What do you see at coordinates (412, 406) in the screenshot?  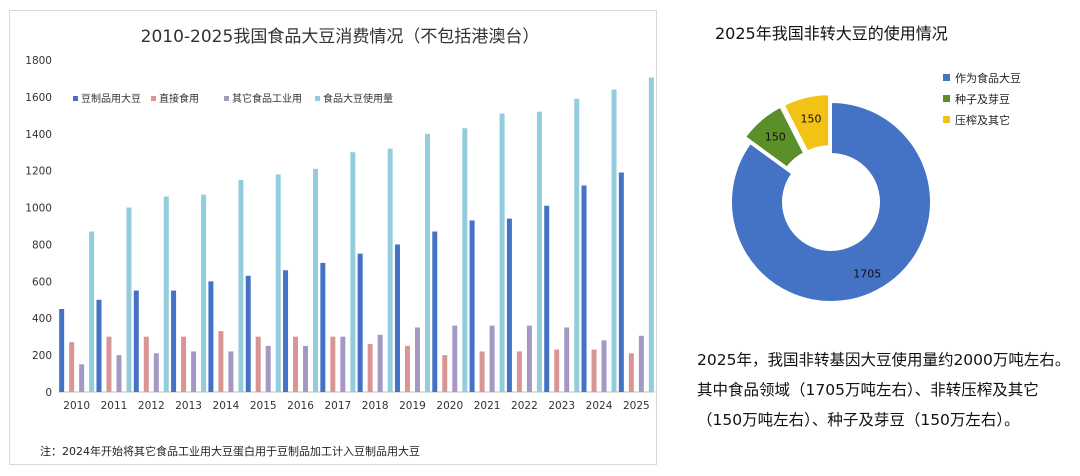 I see `x-tick-label: 2019` at bounding box center [412, 406].